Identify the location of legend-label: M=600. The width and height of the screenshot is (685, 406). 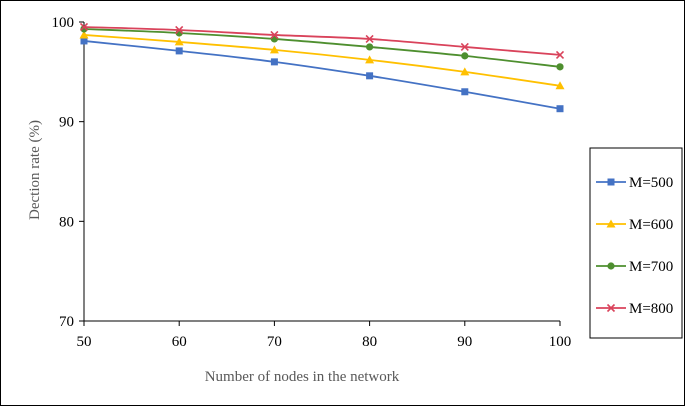
(651, 225).